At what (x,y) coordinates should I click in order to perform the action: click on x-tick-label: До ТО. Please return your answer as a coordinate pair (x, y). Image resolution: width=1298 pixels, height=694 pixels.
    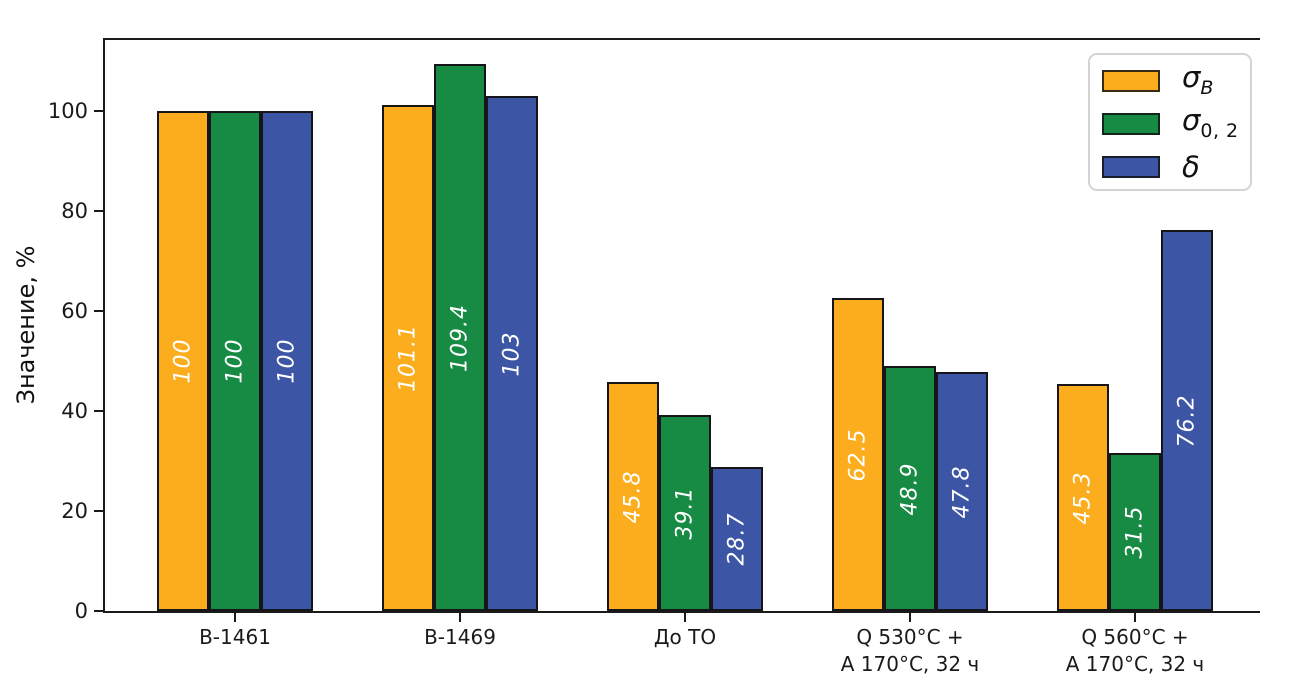
    Looking at the image, I should click on (685, 637).